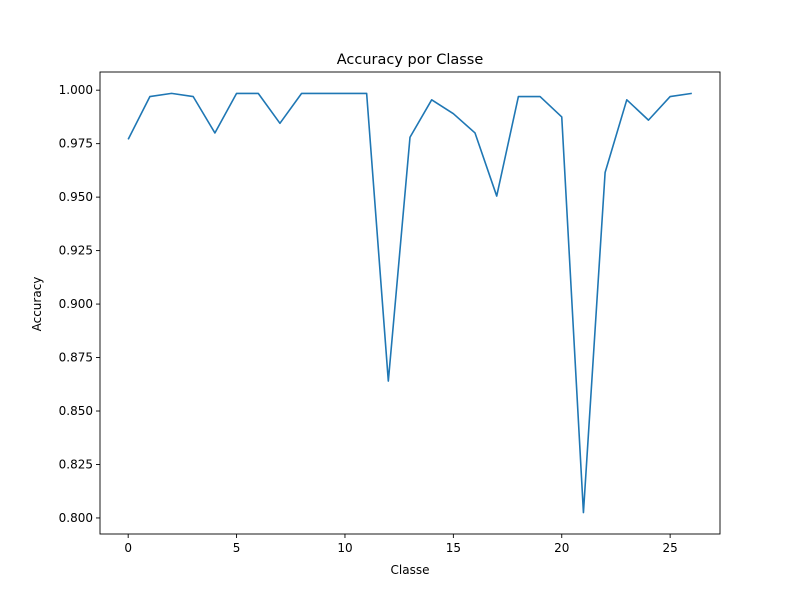 The height and width of the screenshot is (604, 800). What do you see at coordinates (76, 518) in the screenshot?
I see `y-tick-label: 0.800` at bounding box center [76, 518].